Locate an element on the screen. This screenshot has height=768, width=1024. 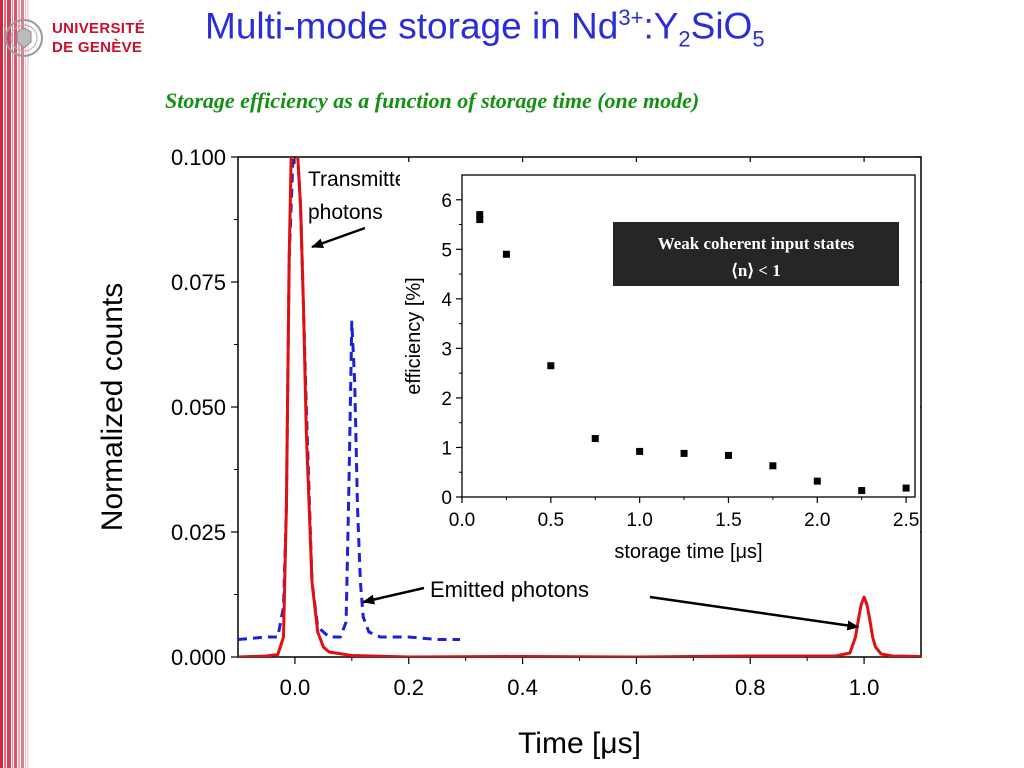
inset-x-tick-label: 1.5 is located at coordinates (728, 520).